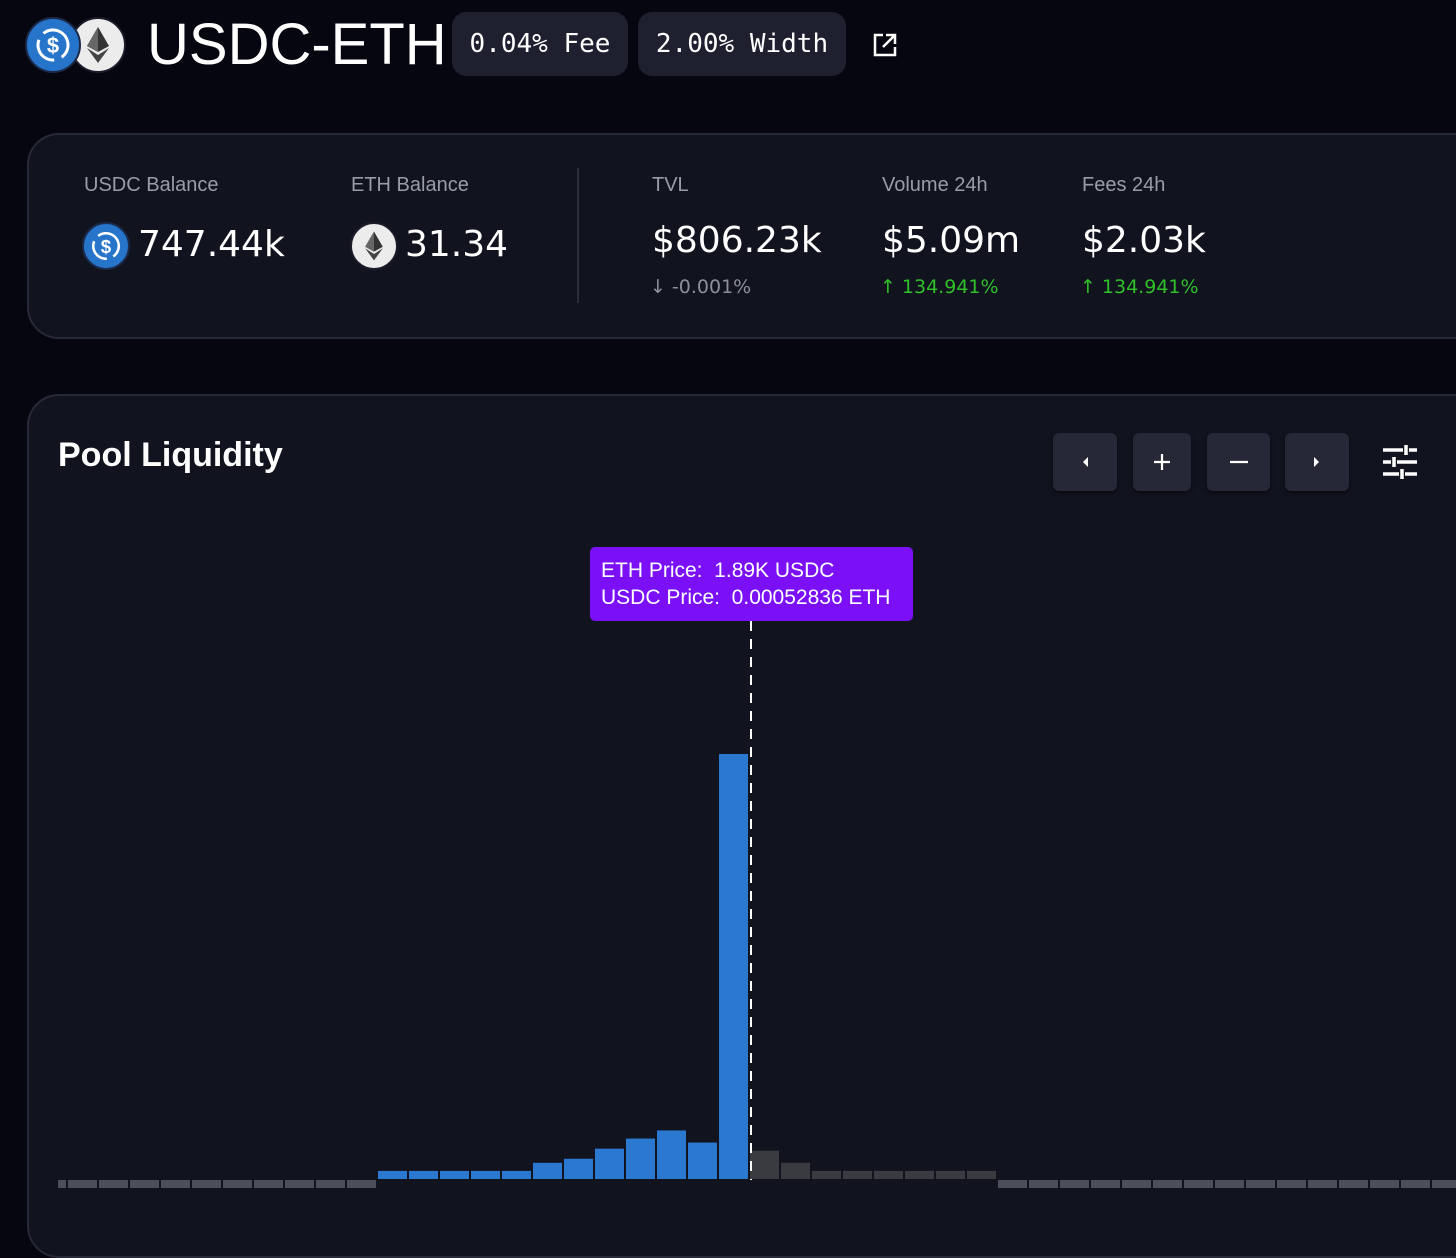 Image resolution: width=1456 pixels, height=1258 pixels. What do you see at coordinates (211, 244) in the screenshot?
I see `usdc-balance-value: 747.44k` at bounding box center [211, 244].